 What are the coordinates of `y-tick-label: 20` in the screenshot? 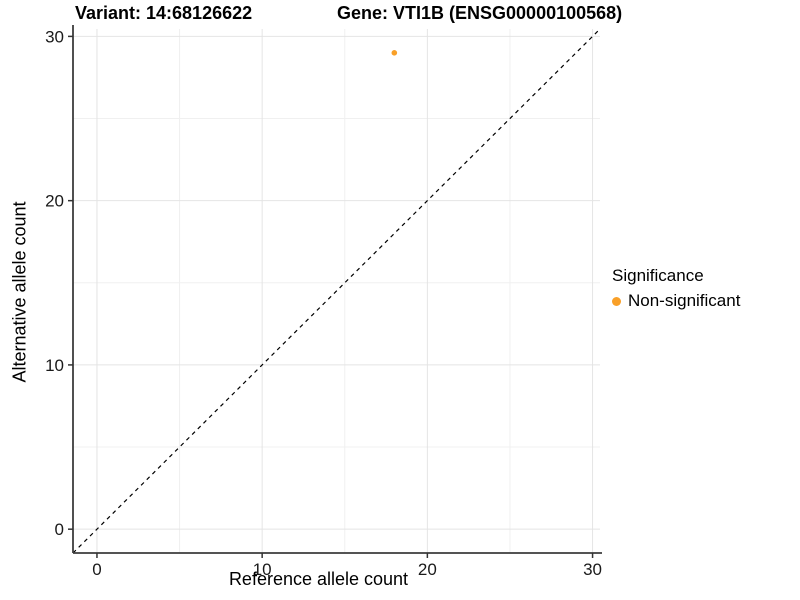 It's located at (54, 201).